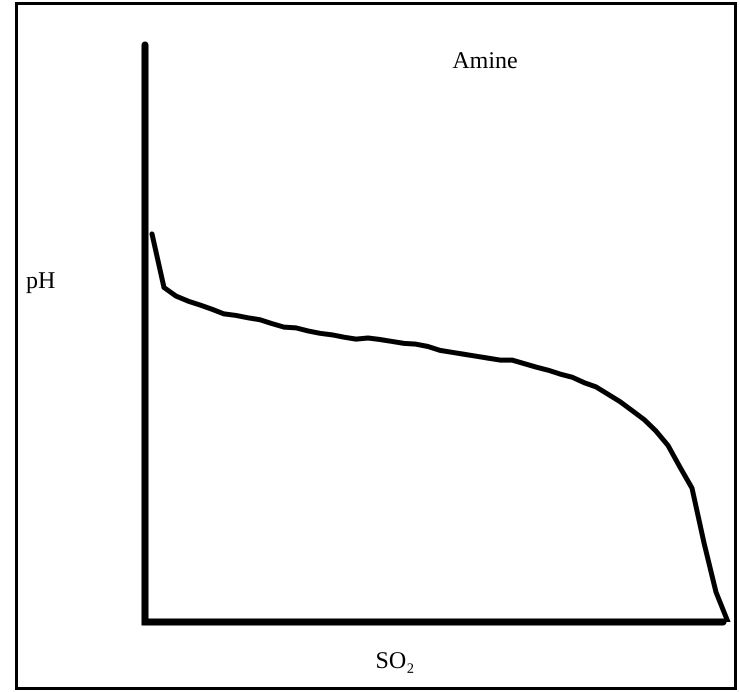  What do you see at coordinates (41, 281) in the screenshot?
I see `y-axis-title: pH` at bounding box center [41, 281].